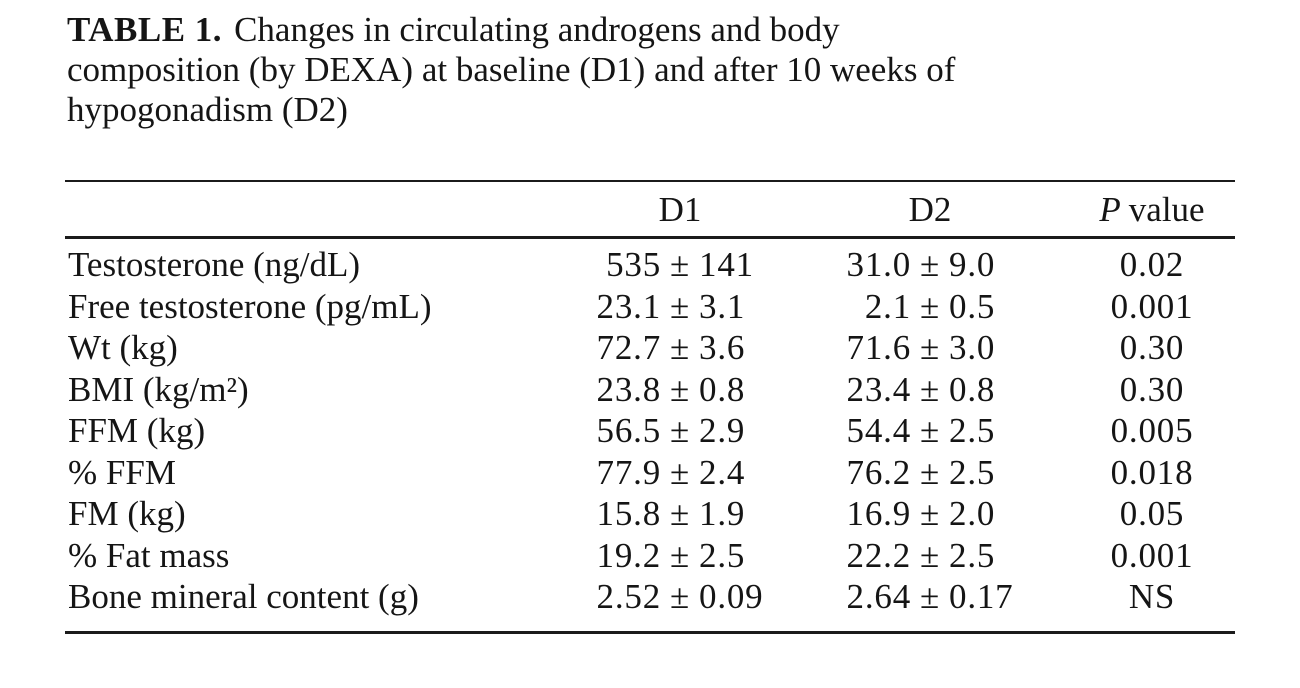  I want to click on p-italic: P, so click(1110, 209).